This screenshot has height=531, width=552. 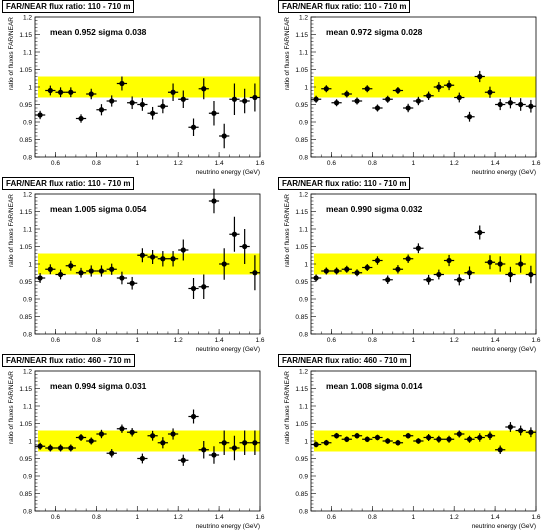 I want to click on x-tick-label: 1.4, so click(x=219, y=340).